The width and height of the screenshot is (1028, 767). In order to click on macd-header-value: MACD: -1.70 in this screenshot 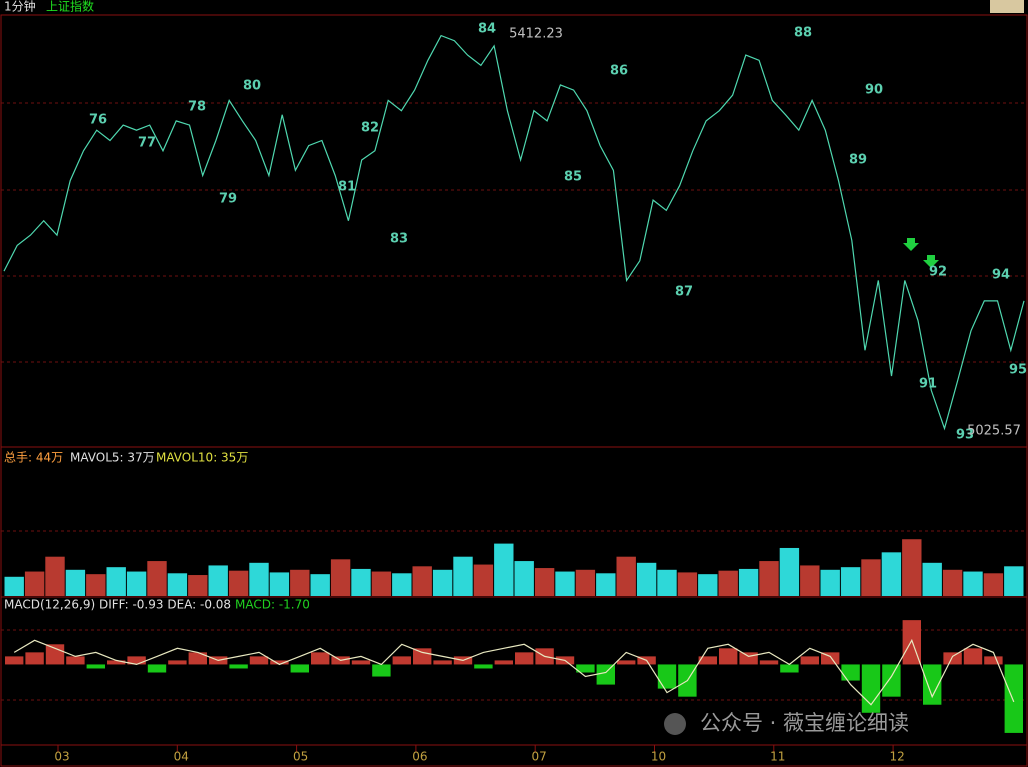, I will do `click(272, 605)`.